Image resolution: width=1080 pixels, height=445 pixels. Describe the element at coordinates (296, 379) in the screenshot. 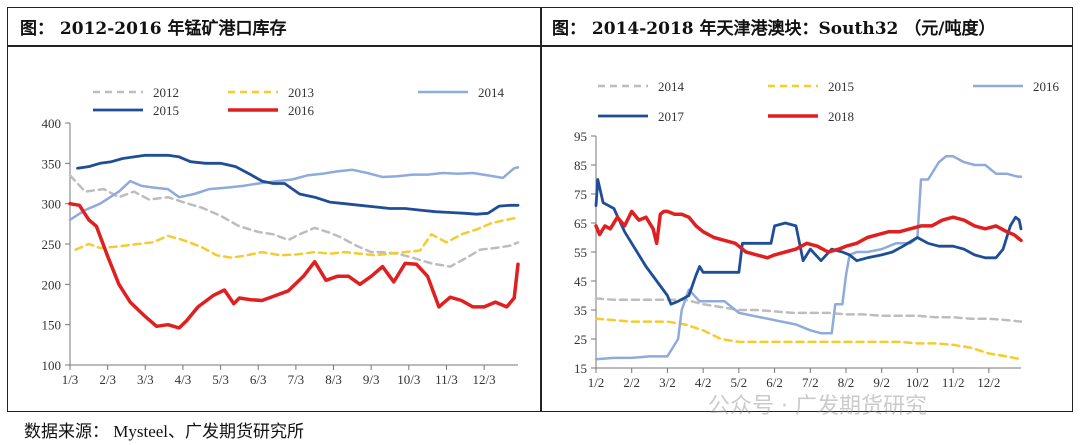

I see `x-tick-label: 7/3` at that location.